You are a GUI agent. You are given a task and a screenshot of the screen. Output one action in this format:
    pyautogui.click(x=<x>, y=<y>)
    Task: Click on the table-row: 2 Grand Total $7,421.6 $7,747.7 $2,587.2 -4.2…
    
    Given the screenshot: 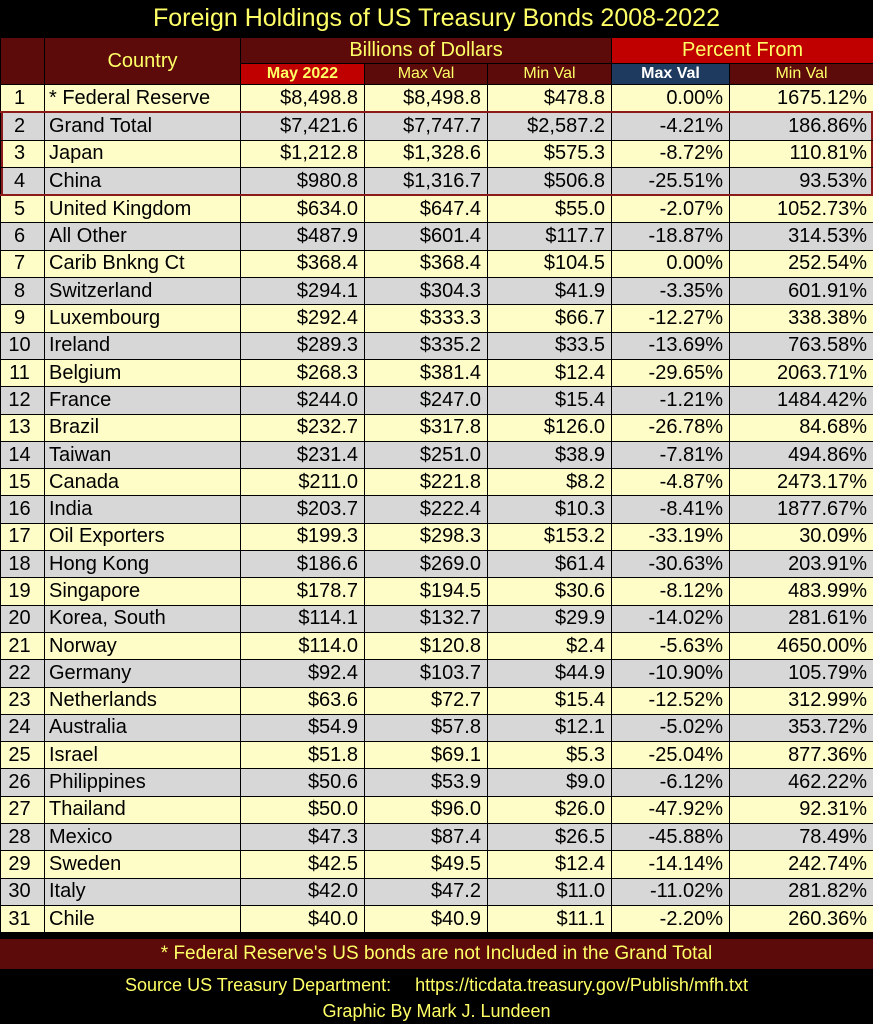 What is the action you would take?
    pyautogui.click(x=436, y=126)
    